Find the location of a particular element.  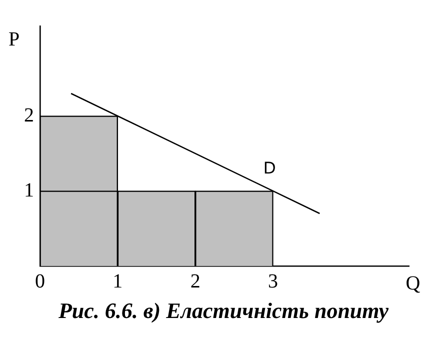

series-label: D is located at coordinates (270, 168).